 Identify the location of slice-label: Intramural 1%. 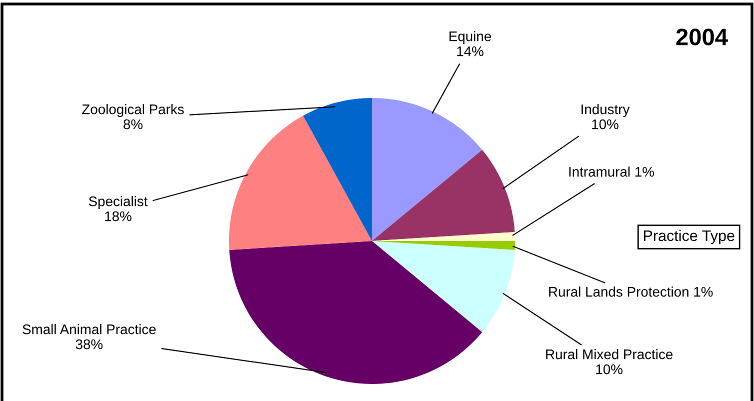
(611, 171).